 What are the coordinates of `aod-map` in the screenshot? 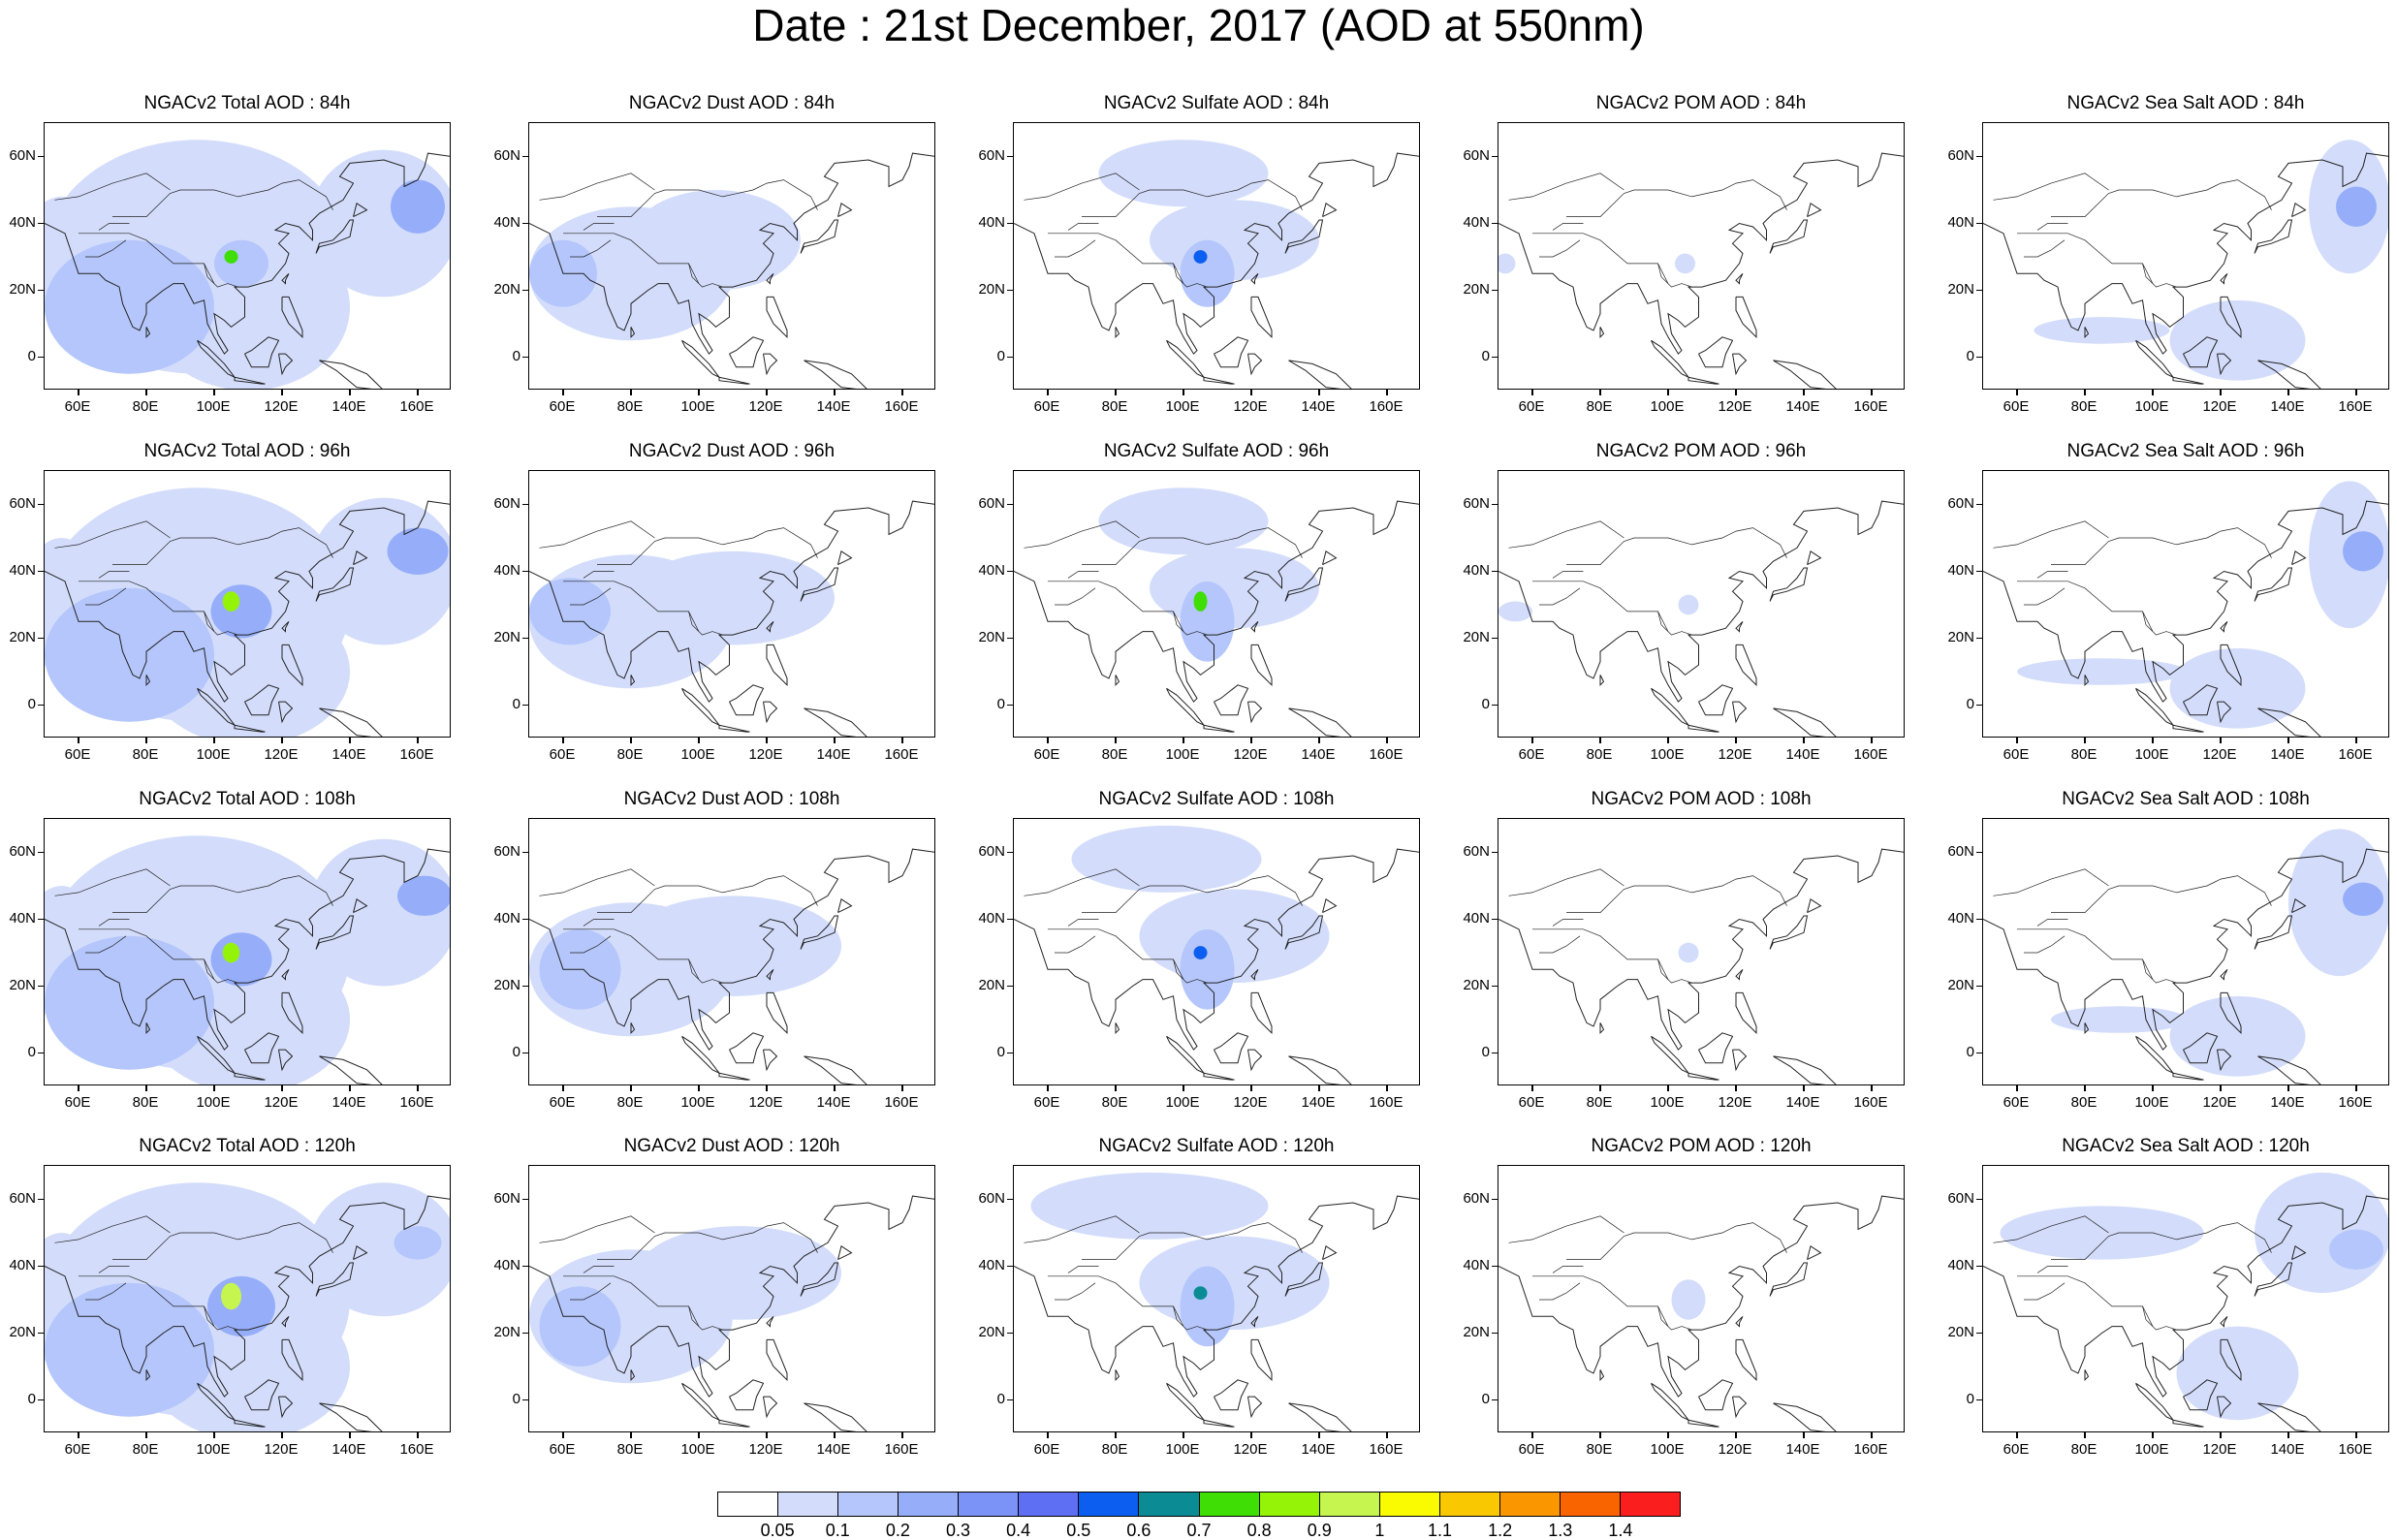 It's located at (1216, 1301).